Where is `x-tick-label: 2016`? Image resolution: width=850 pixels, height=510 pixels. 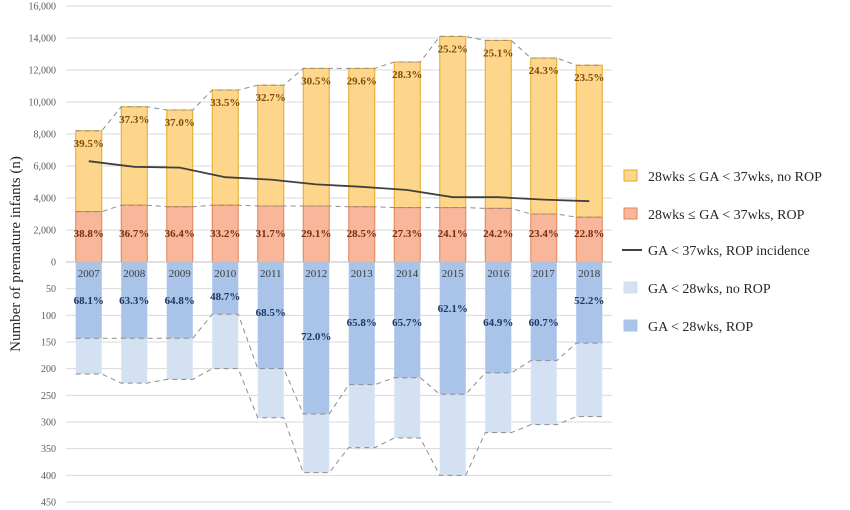
x-tick-label: 2016 is located at coordinates (498, 274).